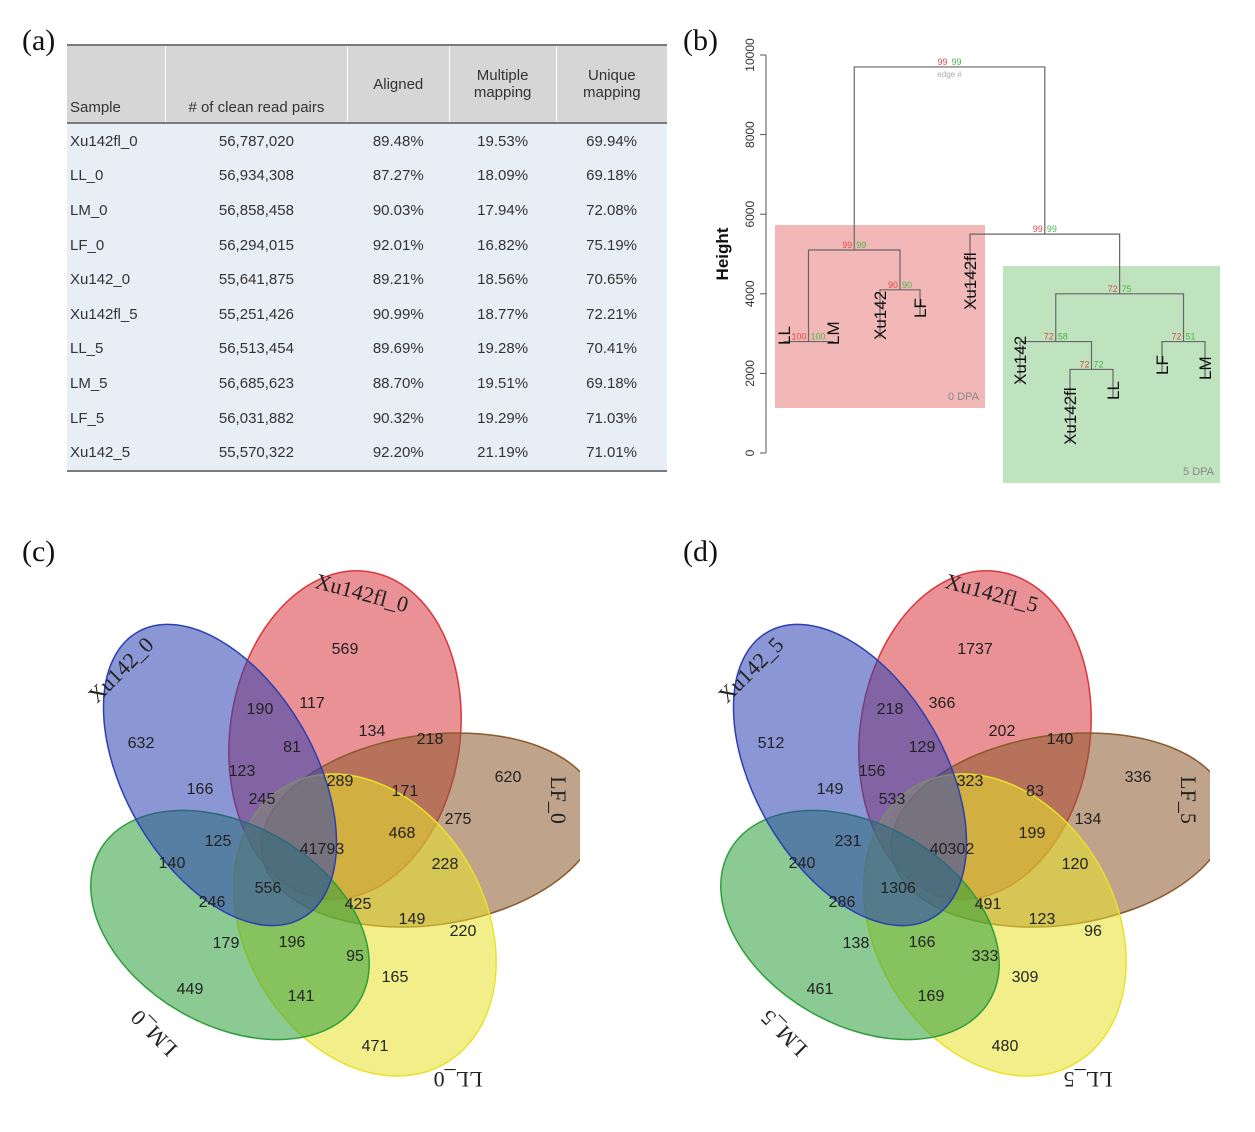  Describe the element at coordinates (558, 800) in the screenshot. I see `venn-set-label: LF_0` at that location.